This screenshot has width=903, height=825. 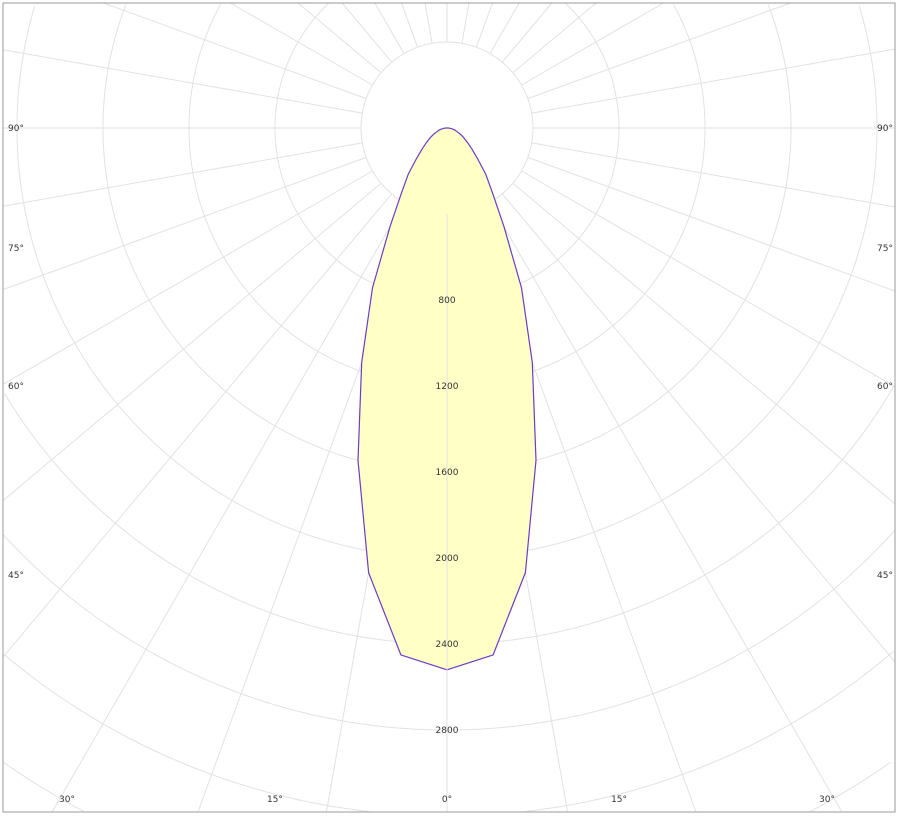 What do you see at coordinates (447, 645) in the screenshot?
I see `radial-tick-label: 2400` at bounding box center [447, 645].